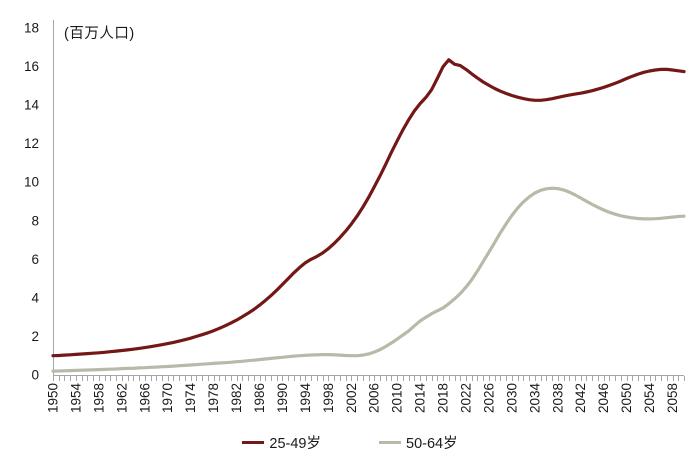 This screenshot has width=700, height=461. What do you see at coordinates (31, 66) in the screenshot?
I see `y-tick-label: 16` at bounding box center [31, 66].